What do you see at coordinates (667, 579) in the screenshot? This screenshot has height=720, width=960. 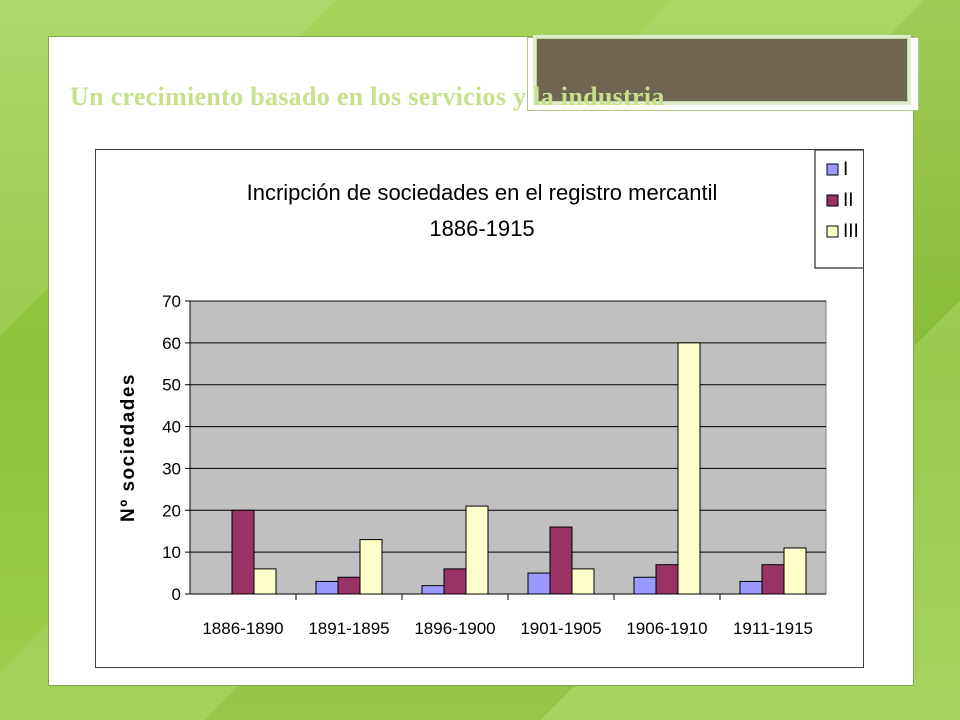 I see `bar-II-1906-1910` at bounding box center [667, 579].